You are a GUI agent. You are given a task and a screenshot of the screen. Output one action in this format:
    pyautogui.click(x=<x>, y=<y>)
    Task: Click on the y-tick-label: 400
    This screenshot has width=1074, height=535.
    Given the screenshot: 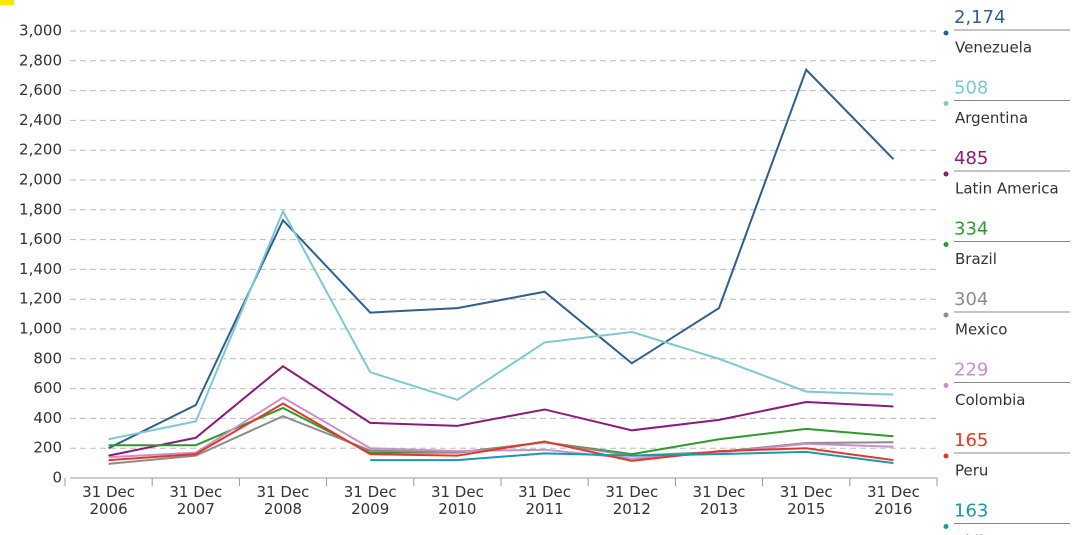 What is the action you would take?
    pyautogui.click(x=47, y=418)
    